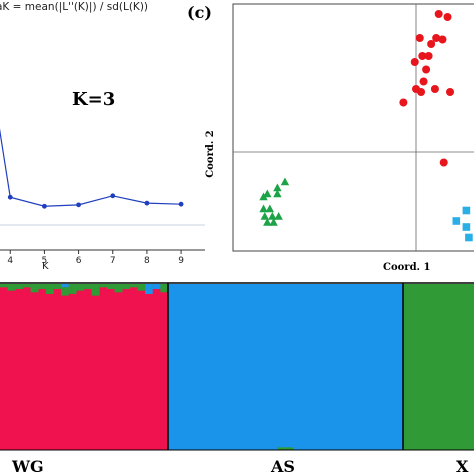 This screenshot has width=474, height=474. What do you see at coordinates (199, 12) in the screenshot?
I see `panel-c-label: (c)` at bounding box center [199, 12].